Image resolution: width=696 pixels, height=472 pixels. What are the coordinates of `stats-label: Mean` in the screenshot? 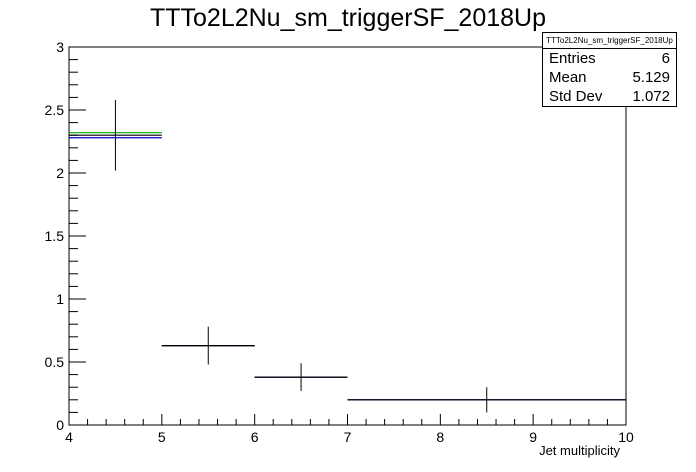 It's located at (568, 77).